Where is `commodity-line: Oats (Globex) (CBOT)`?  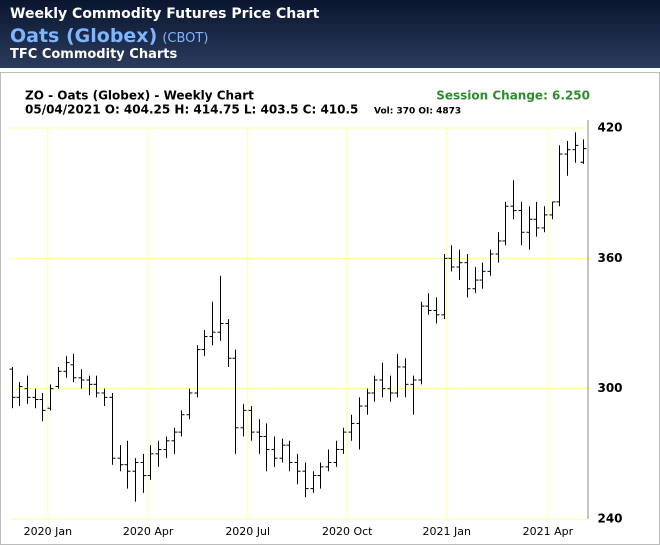
commodity-line: Oats (Globex) (CBOT) is located at coordinates (109, 36).